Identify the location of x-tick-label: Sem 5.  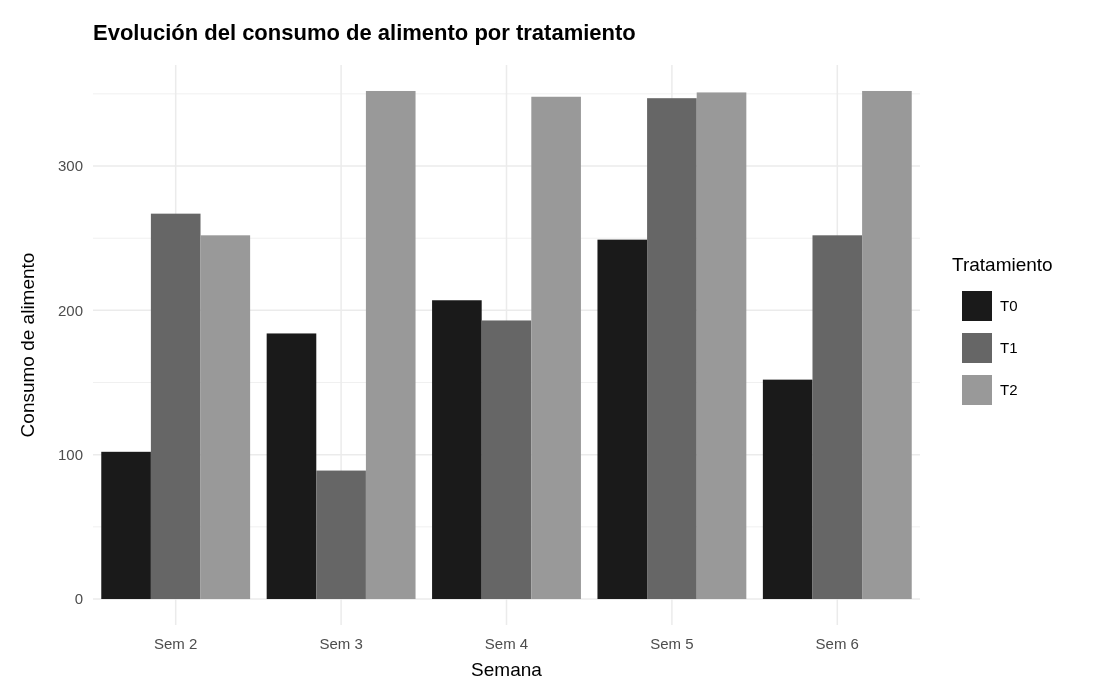
(672, 643).